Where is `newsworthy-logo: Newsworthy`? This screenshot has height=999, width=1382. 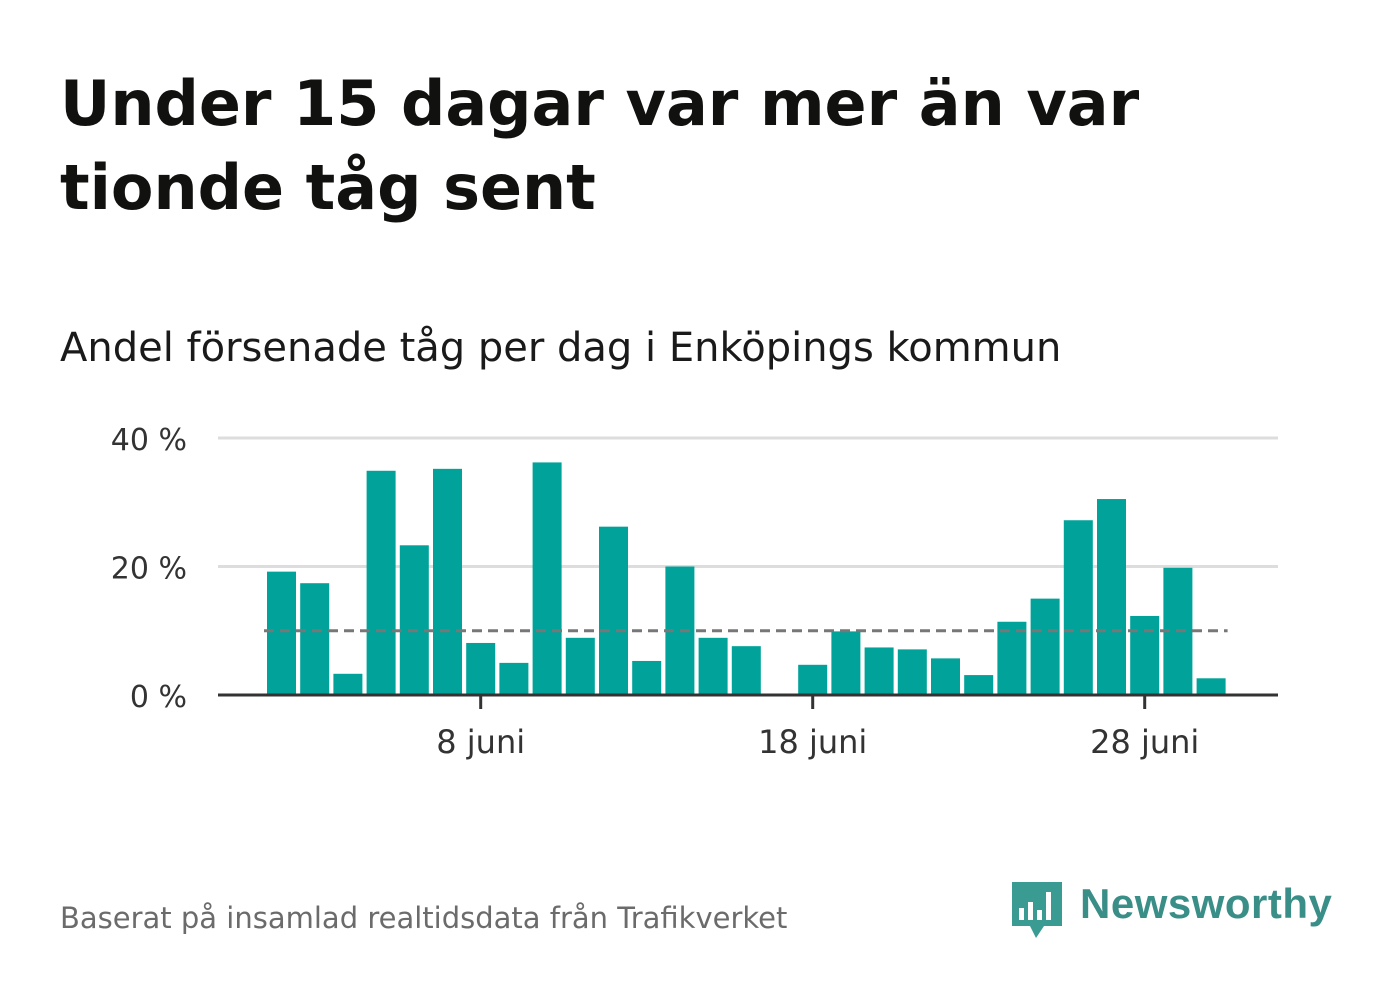
newsworthy-logo: Newsworthy is located at coordinates (1171, 910).